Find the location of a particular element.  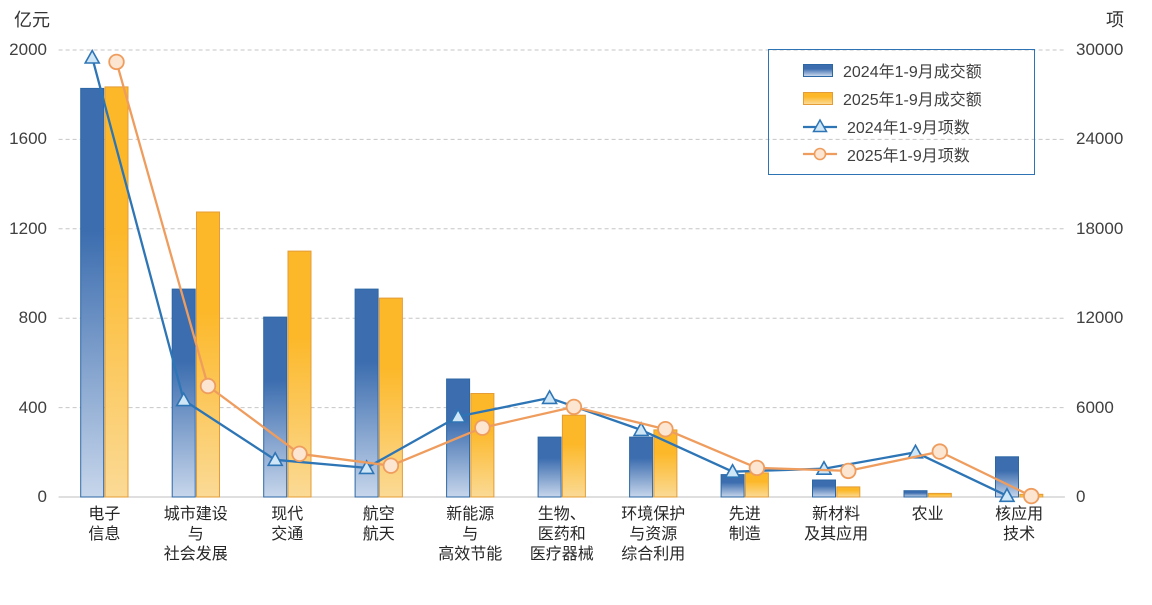

bar-2024年1-9月成交额-环境保护与资源综合利用 is located at coordinates (641, 467).